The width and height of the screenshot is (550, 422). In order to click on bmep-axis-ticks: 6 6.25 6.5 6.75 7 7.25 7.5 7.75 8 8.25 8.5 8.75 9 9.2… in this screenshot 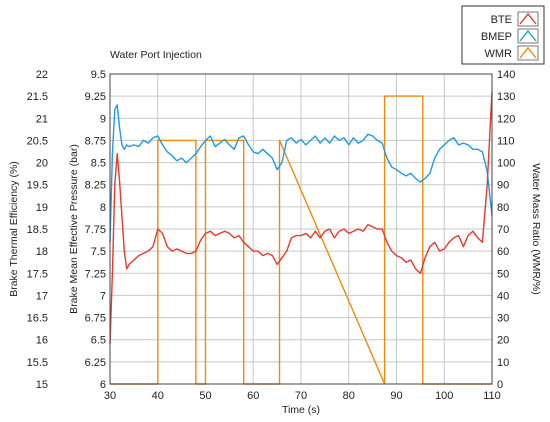, I will do `click(95, 230)`.